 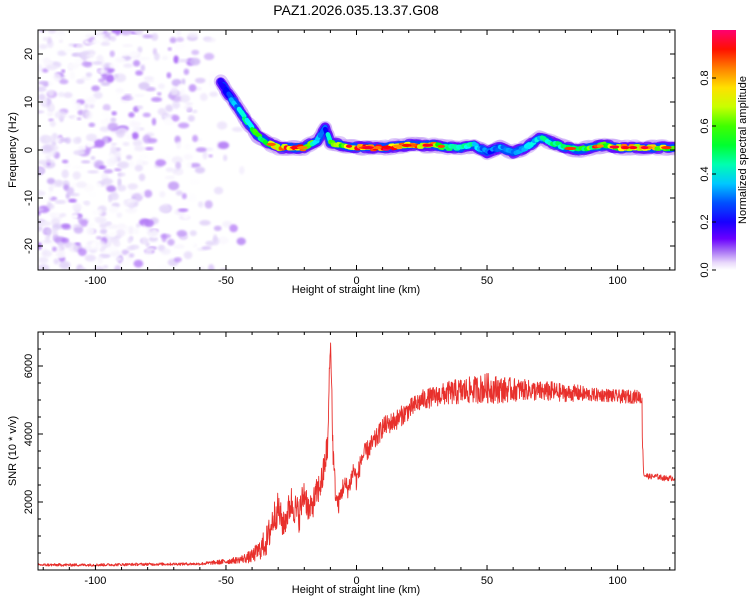 I want to click on x-tick-label: 50, so click(x=487, y=281).